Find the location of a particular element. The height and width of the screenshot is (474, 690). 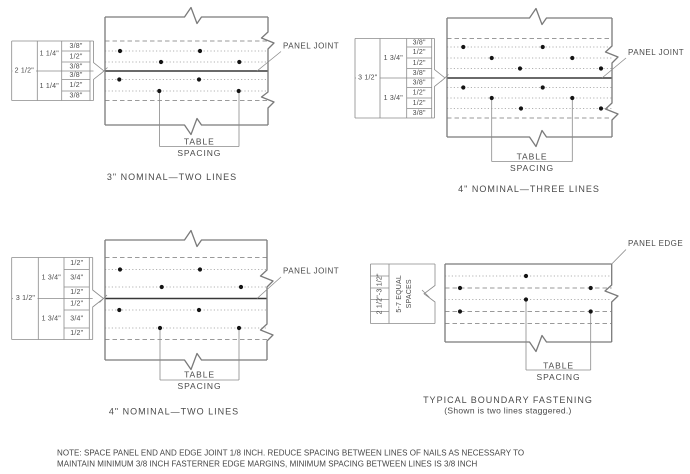

equal-spaces-label: 5-7 EQUAL is located at coordinates (399, 294).